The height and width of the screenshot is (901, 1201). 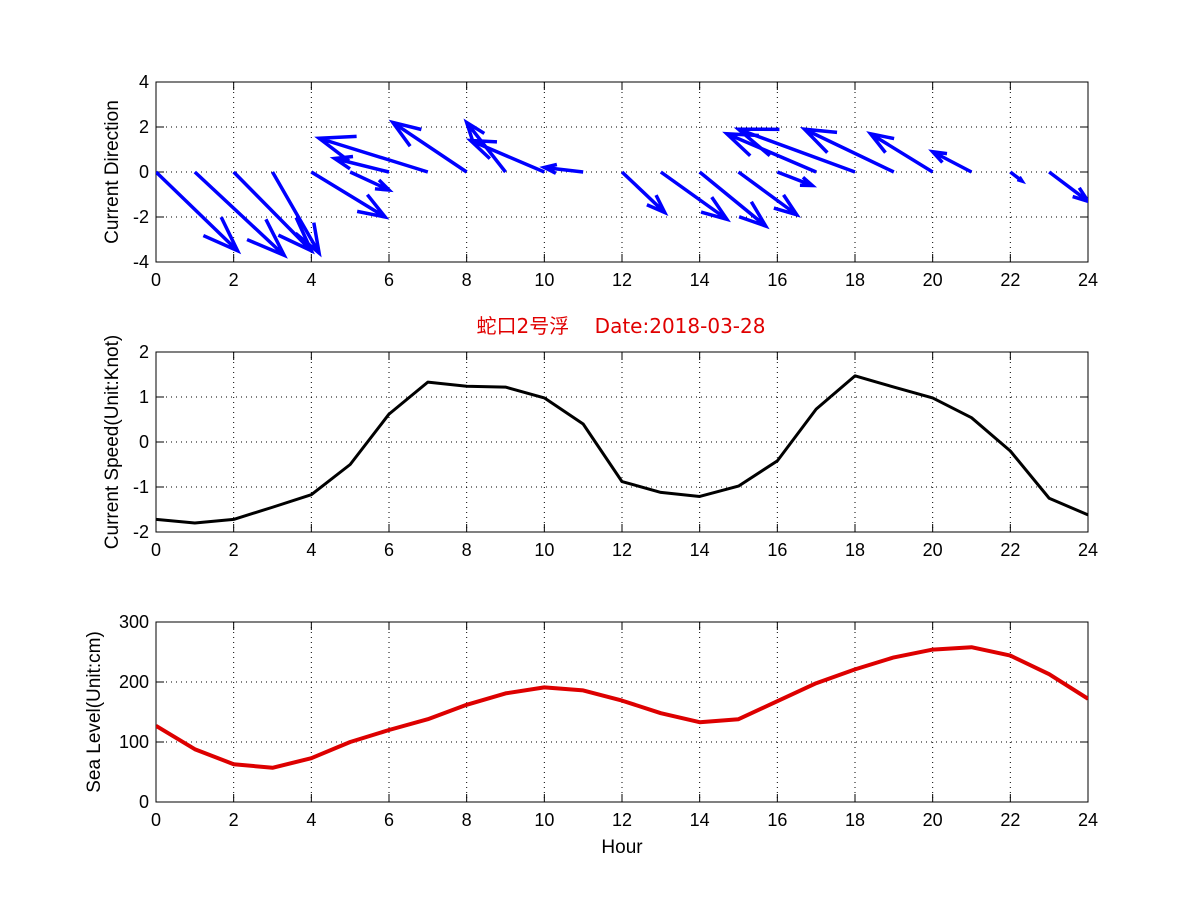 What do you see at coordinates (622, 847) in the screenshot?
I see `x-axis-label: Hour` at bounding box center [622, 847].